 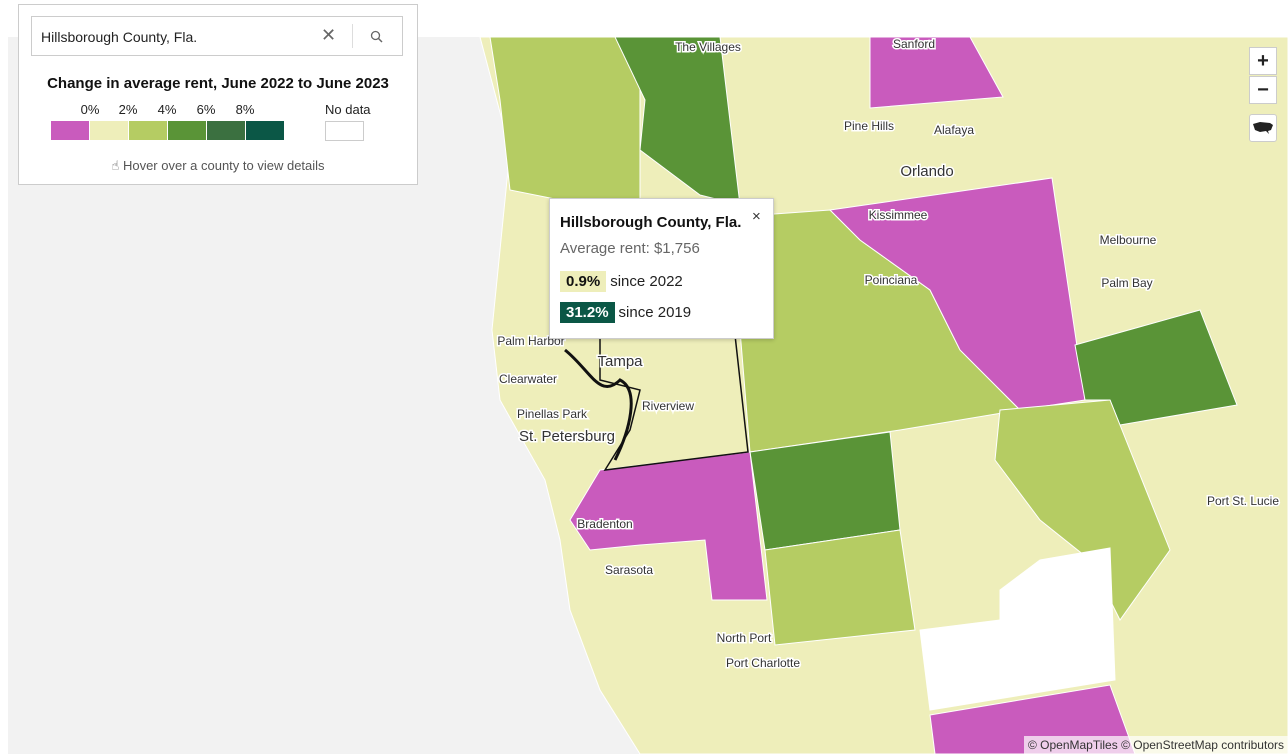 What do you see at coordinates (620, 361) in the screenshot?
I see `place-label: Tampa` at bounding box center [620, 361].